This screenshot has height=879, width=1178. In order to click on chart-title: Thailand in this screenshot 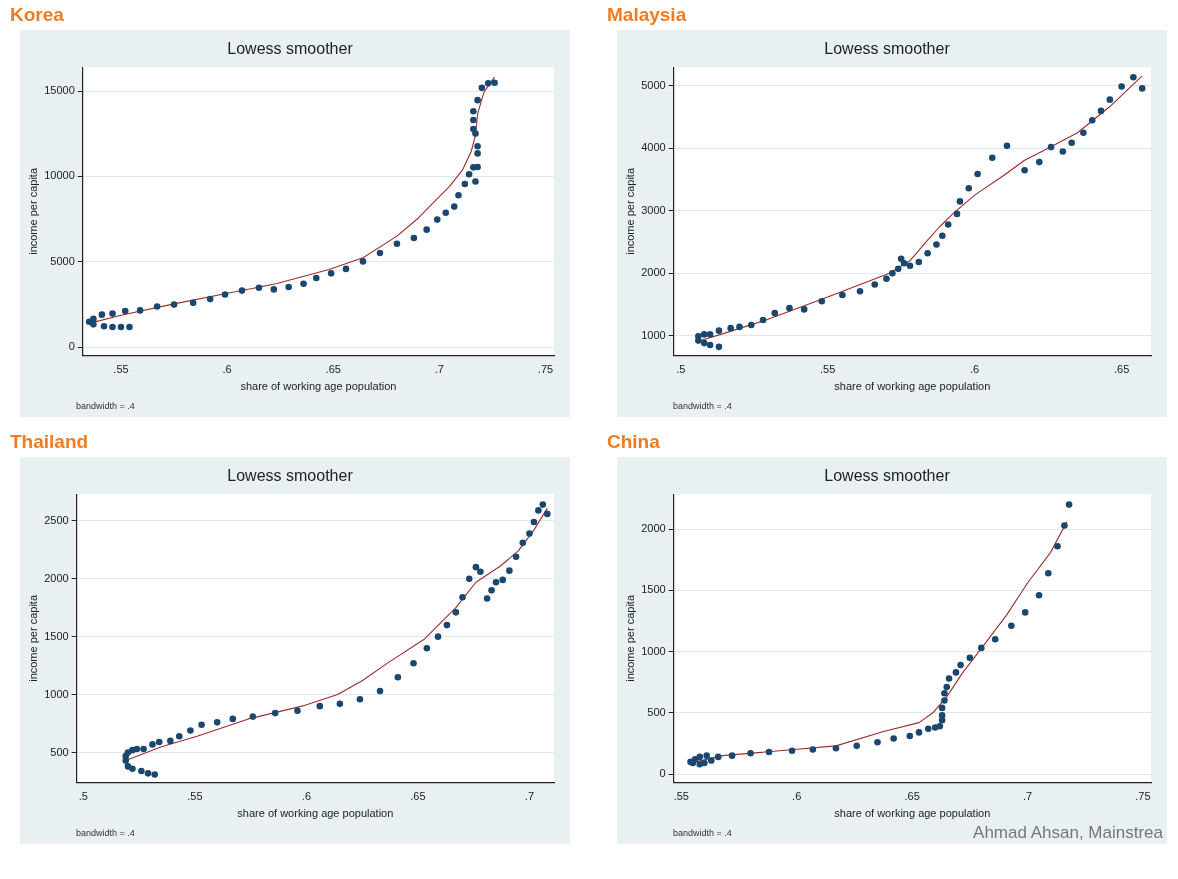, I will do `click(50, 442)`.